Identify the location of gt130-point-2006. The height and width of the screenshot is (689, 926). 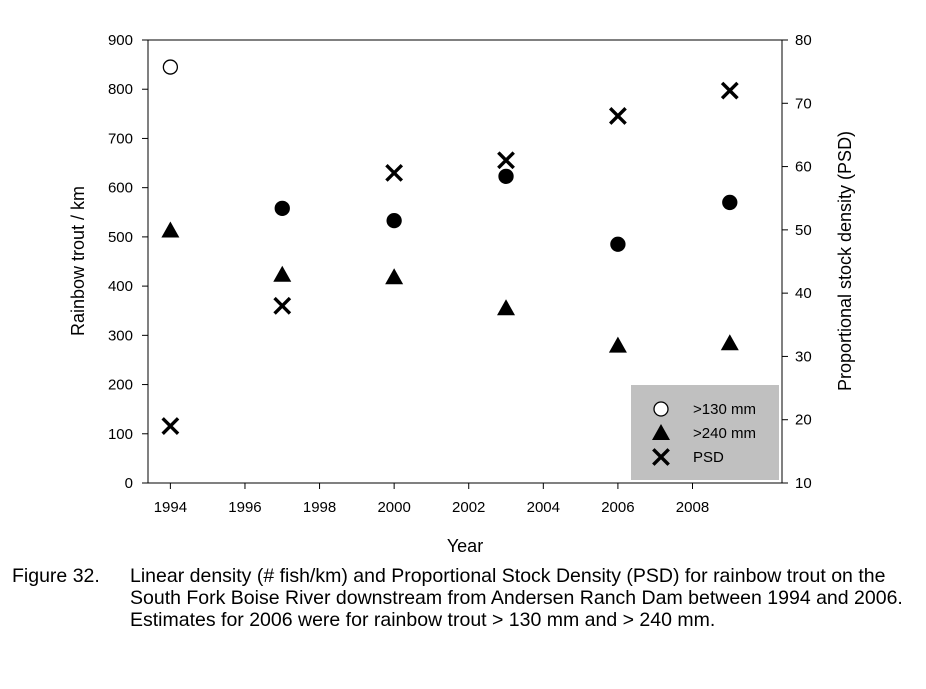
(618, 244).